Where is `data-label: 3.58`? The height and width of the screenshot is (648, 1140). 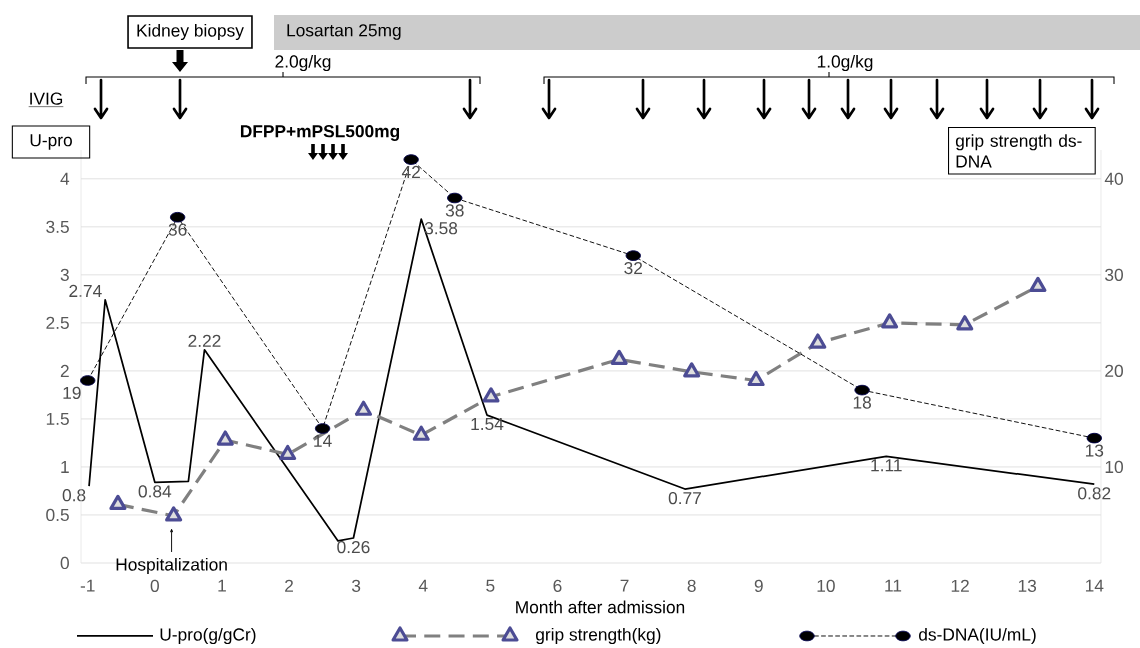
data-label: 3.58 is located at coordinates (441, 228).